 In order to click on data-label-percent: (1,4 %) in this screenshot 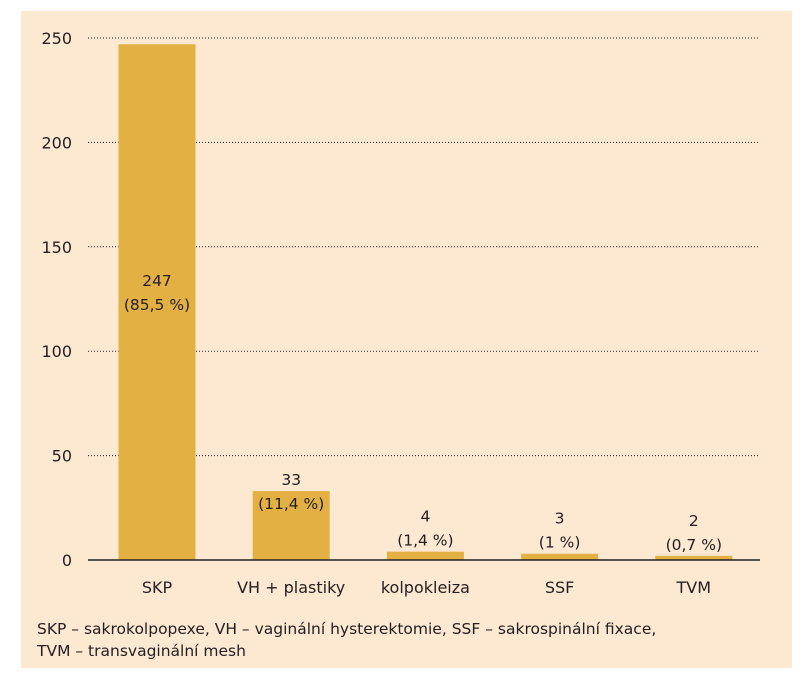, I will do `click(425, 541)`.